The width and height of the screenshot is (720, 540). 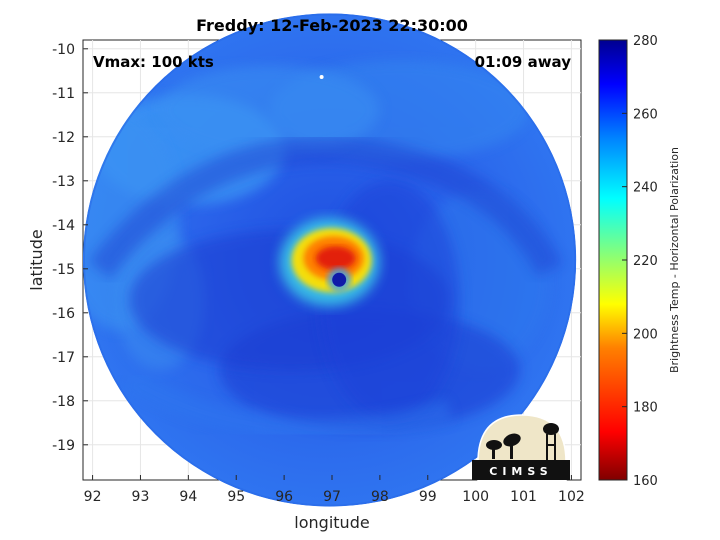 I want to click on x-tick-label: 96, so click(x=284, y=497).